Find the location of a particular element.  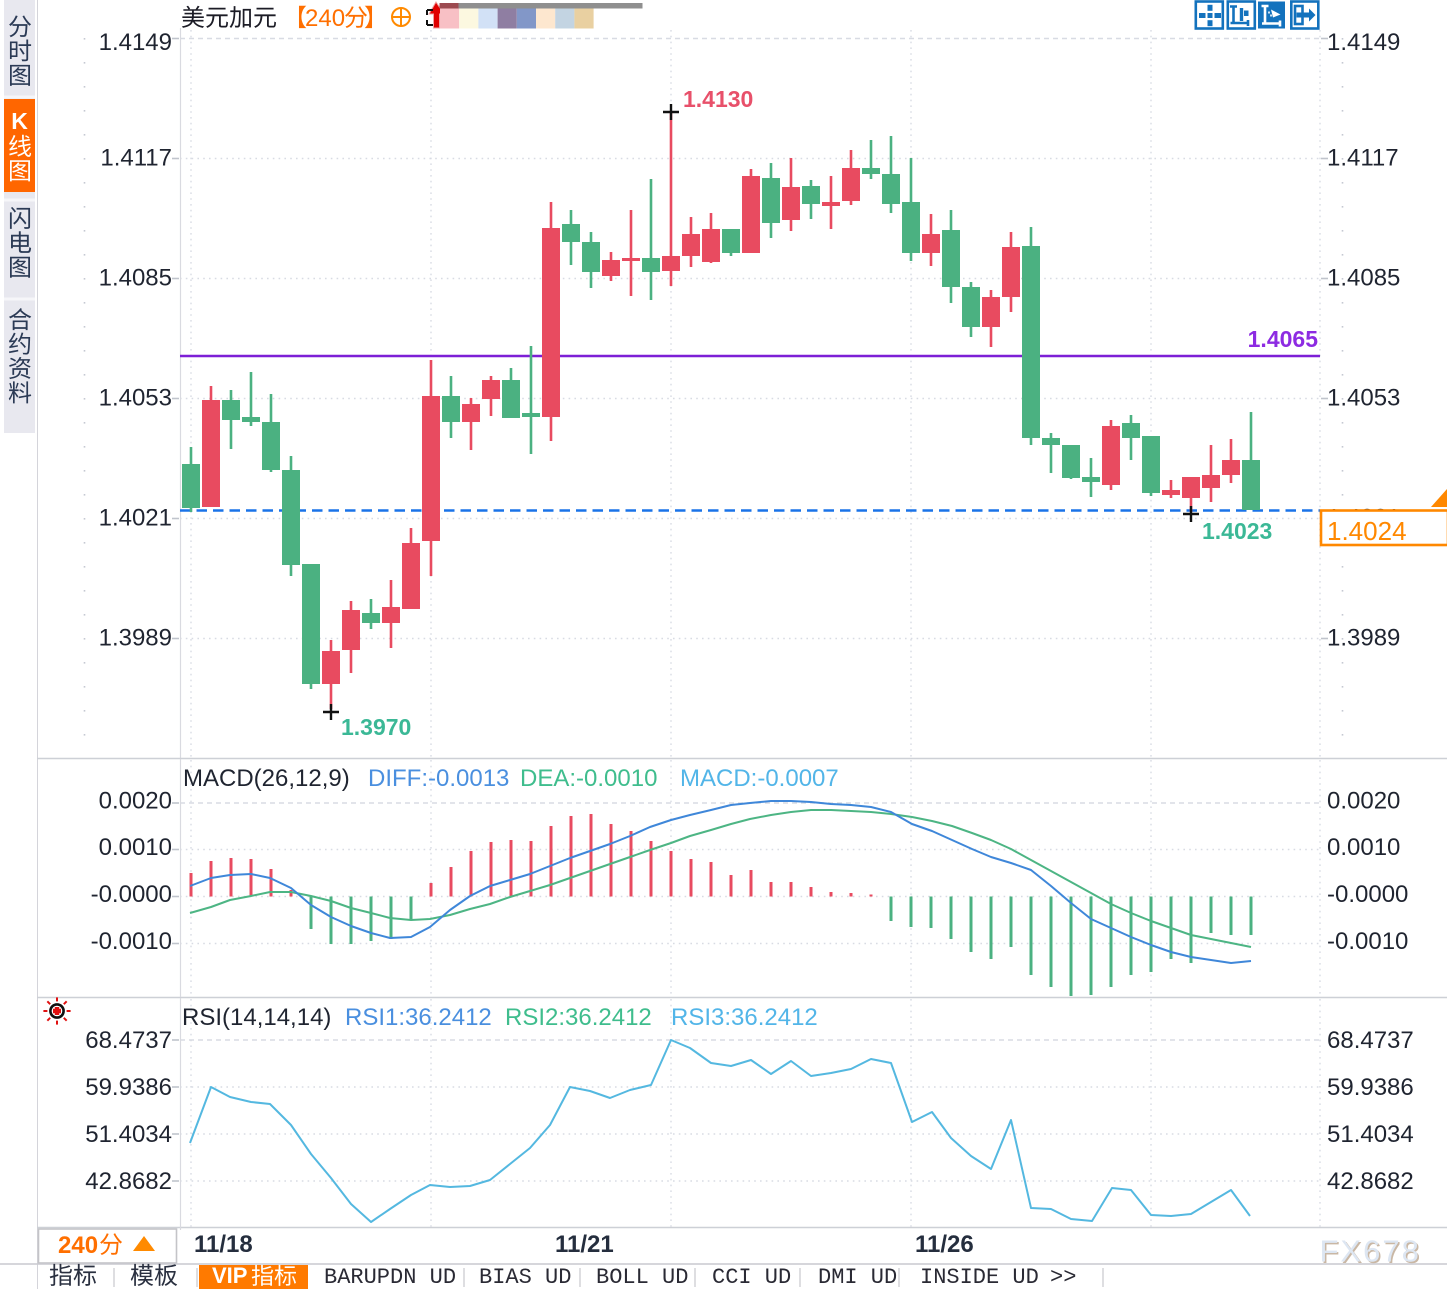

svg-text: BIAS UD is located at coordinates (525, 1277).